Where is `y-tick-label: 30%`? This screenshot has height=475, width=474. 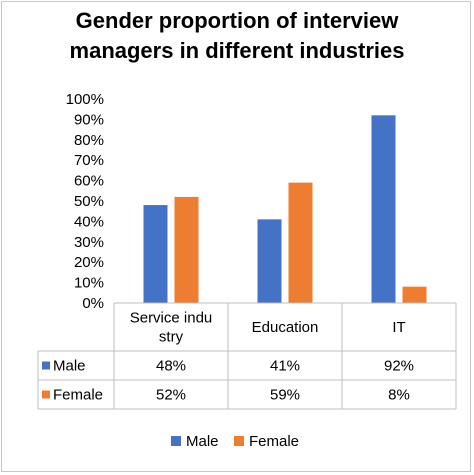
y-tick-label: 30% is located at coordinates (89, 242).